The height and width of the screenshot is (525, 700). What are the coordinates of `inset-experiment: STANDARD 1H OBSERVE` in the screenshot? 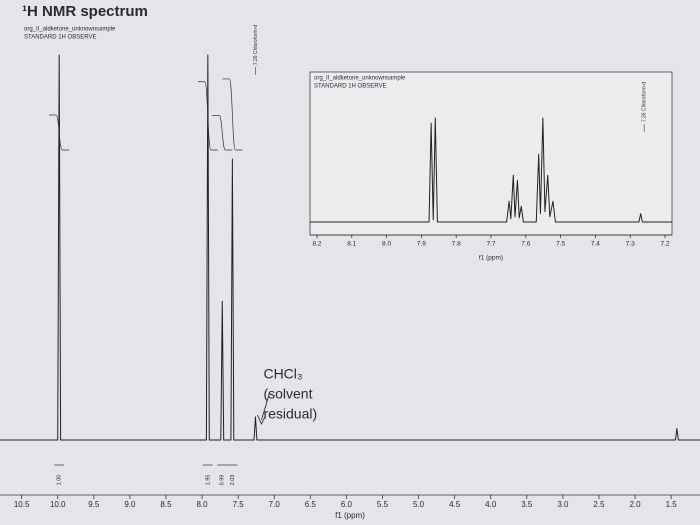 It's located at (350, 87).